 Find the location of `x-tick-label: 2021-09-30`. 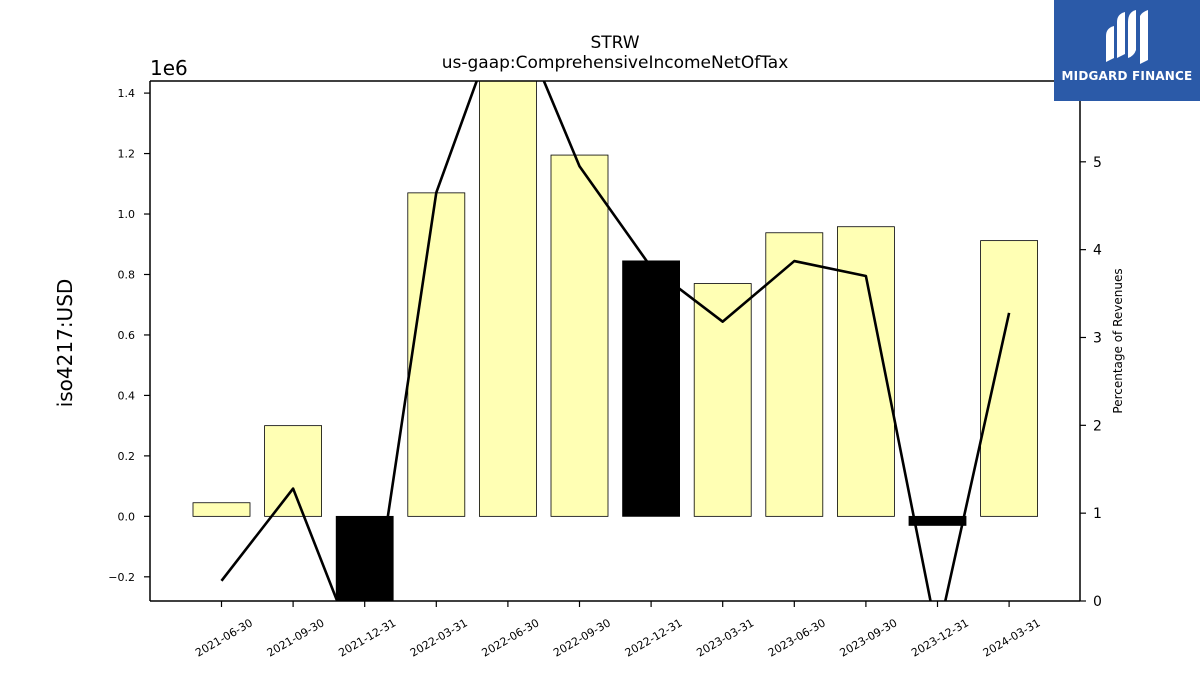

x-tick-label: 2021-09-30 is located at coordinates (296, 637).